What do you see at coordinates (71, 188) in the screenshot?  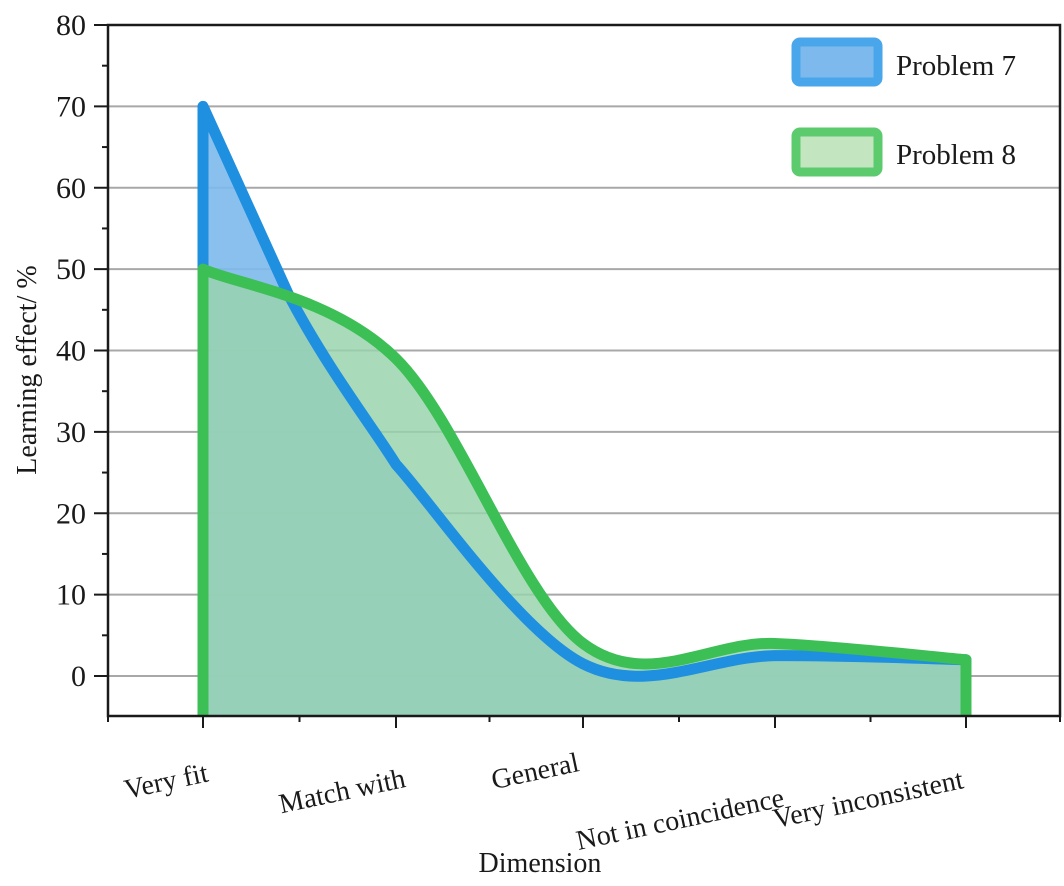 I see `y-tick-label: 60` at bounding box center [71, 188].